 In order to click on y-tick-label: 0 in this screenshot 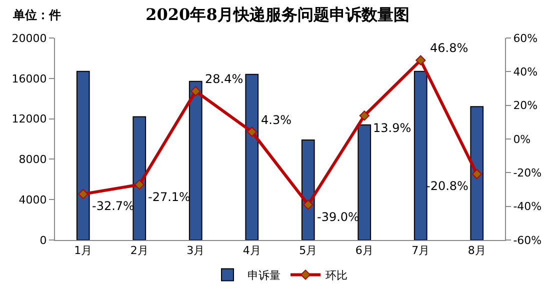, I will do `click(43, 240)`.